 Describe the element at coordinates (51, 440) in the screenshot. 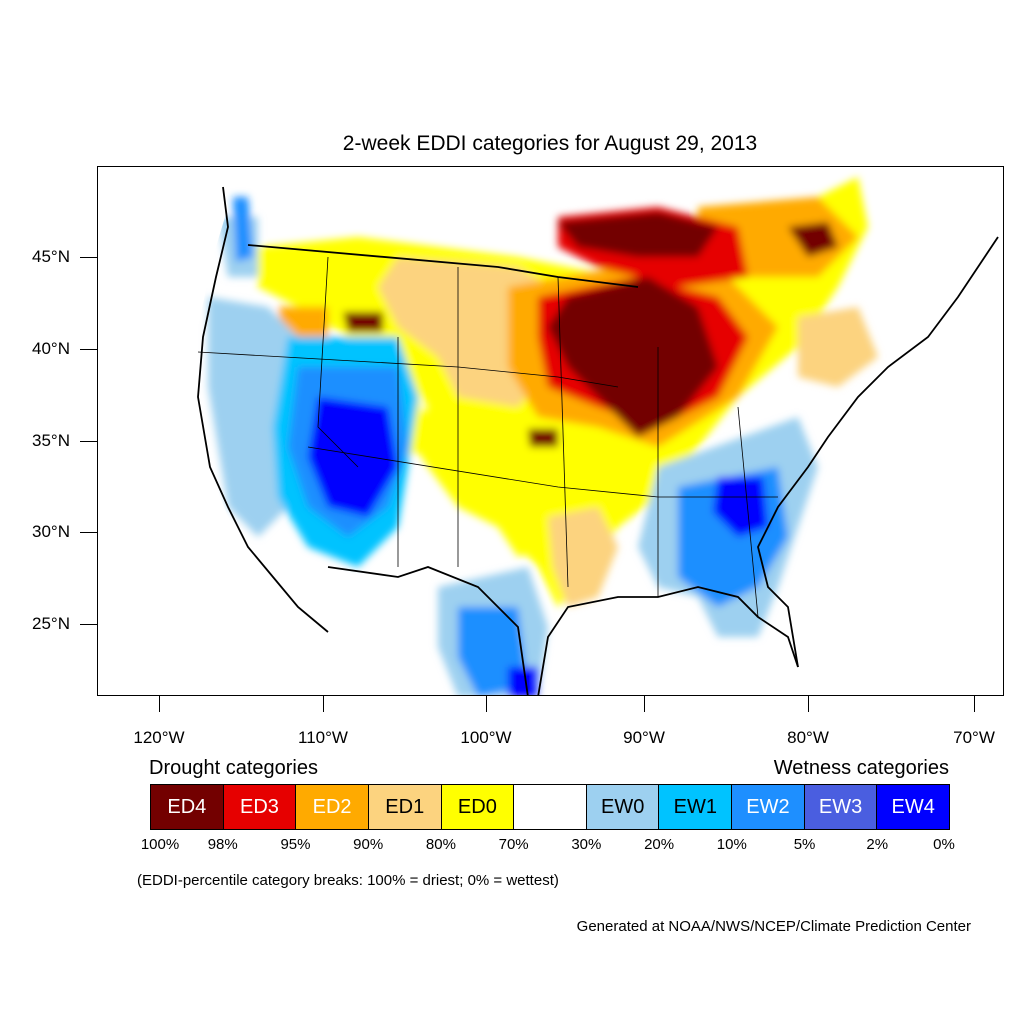

I see `lat-label-35: 35°N` at that location.